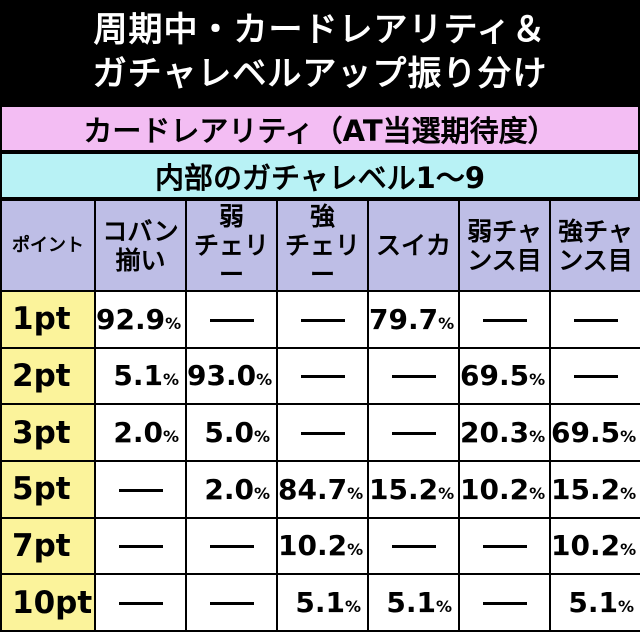  I want to click on value-cell: 10.2%, so click(322, 546).